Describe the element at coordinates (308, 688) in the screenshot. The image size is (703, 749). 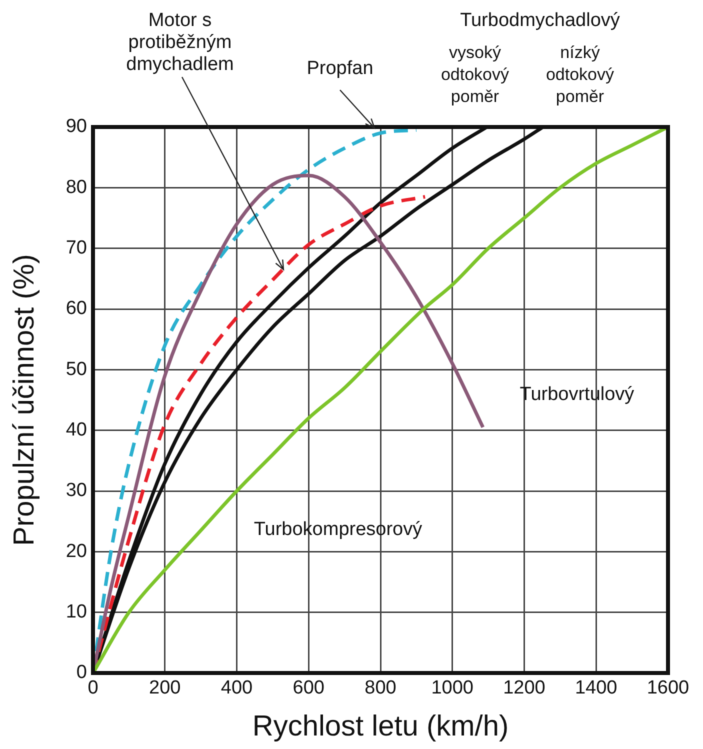
I see `x-tick-label: 600` at that location.